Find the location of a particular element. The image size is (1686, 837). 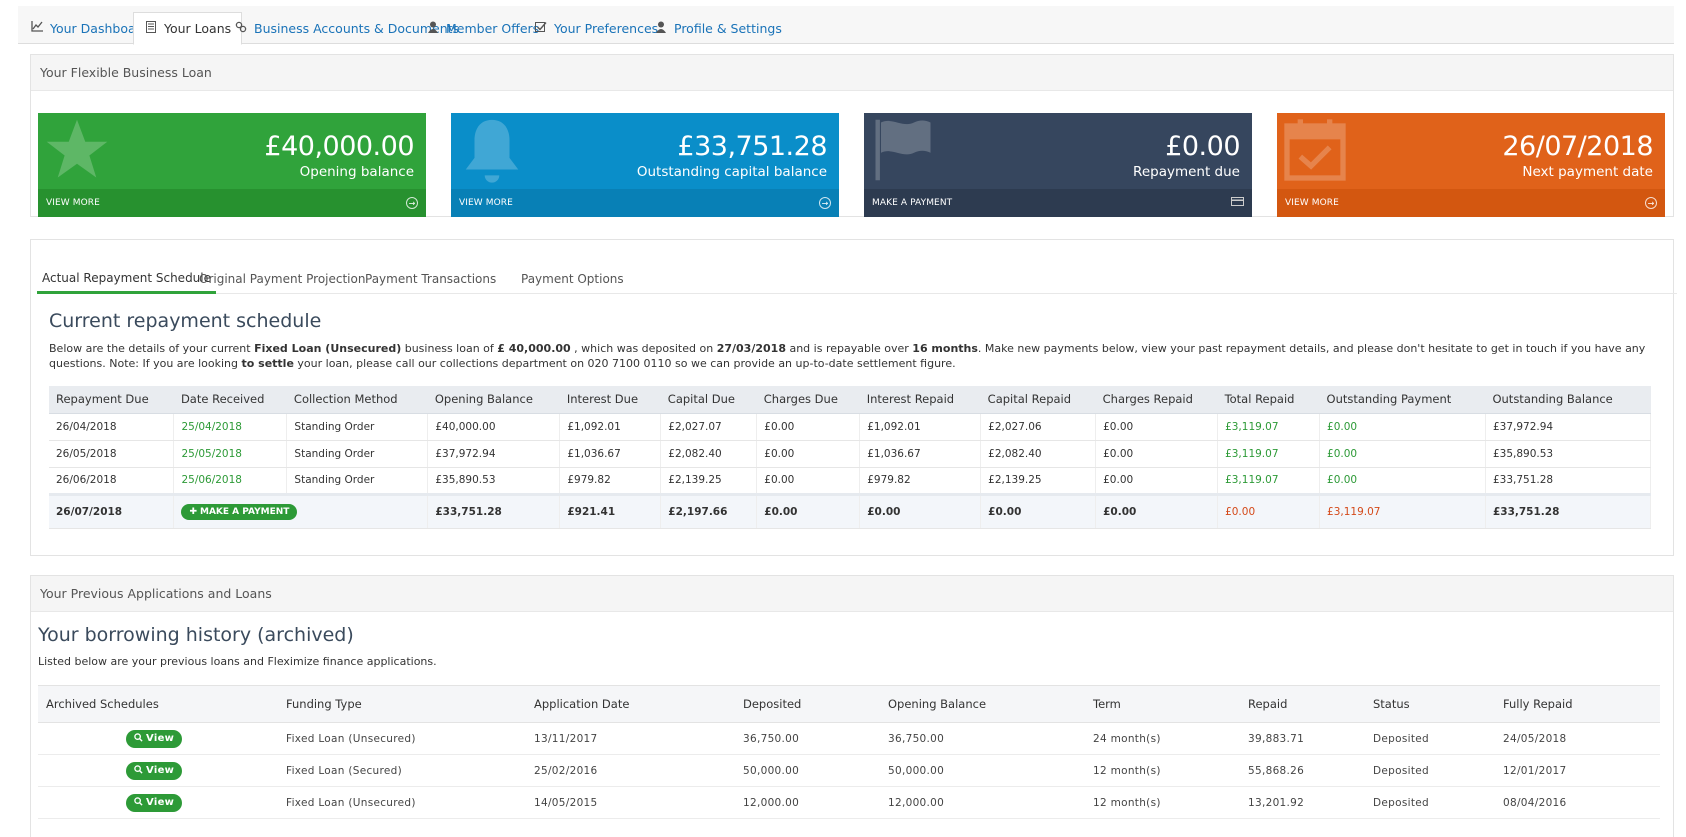

tab-actual-repayment-schedule: Actual Repayment Schedule is located at coordinates (127, 279).